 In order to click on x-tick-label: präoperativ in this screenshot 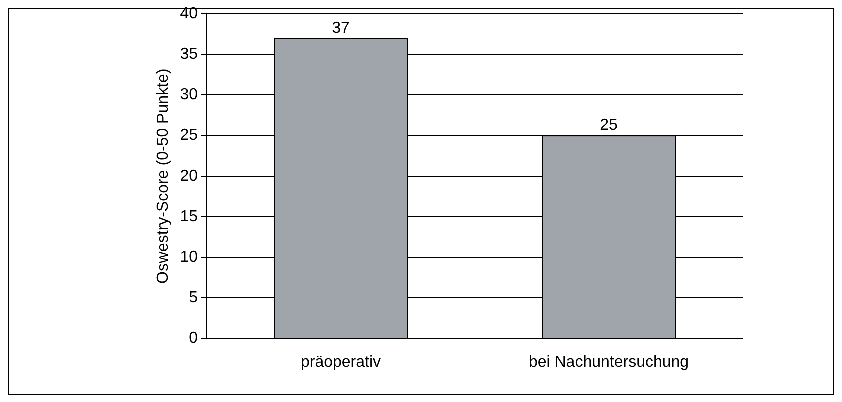, I will do `click(341, 362)`.